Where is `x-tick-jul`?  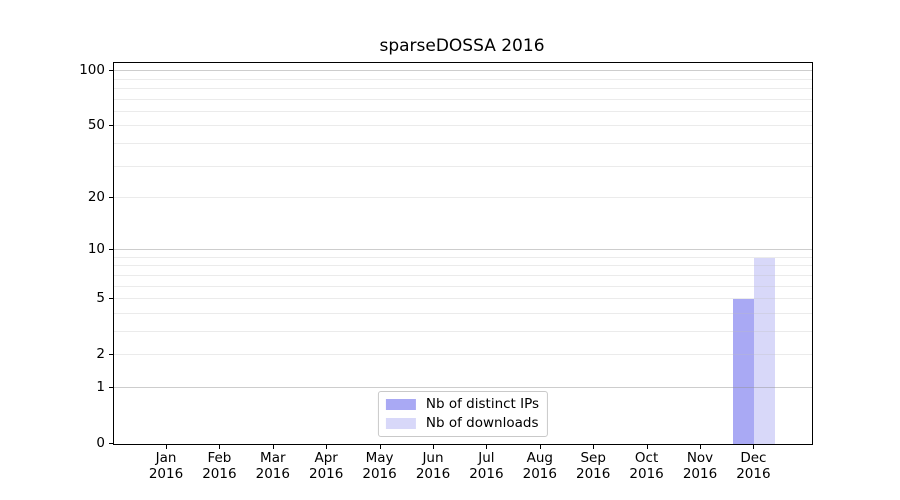 x-tick-jul is located at coordinates (487, 447).